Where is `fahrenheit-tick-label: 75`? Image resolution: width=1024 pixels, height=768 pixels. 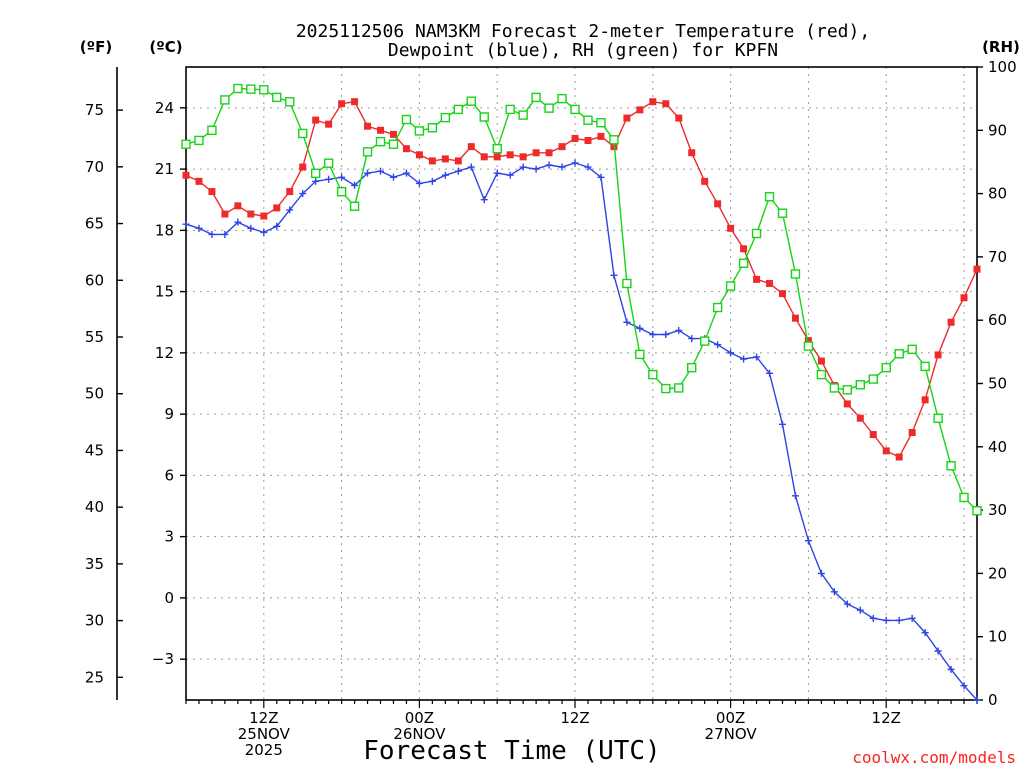 fahrenheit-tick-label: 75 is located at coordinates (94, 110).